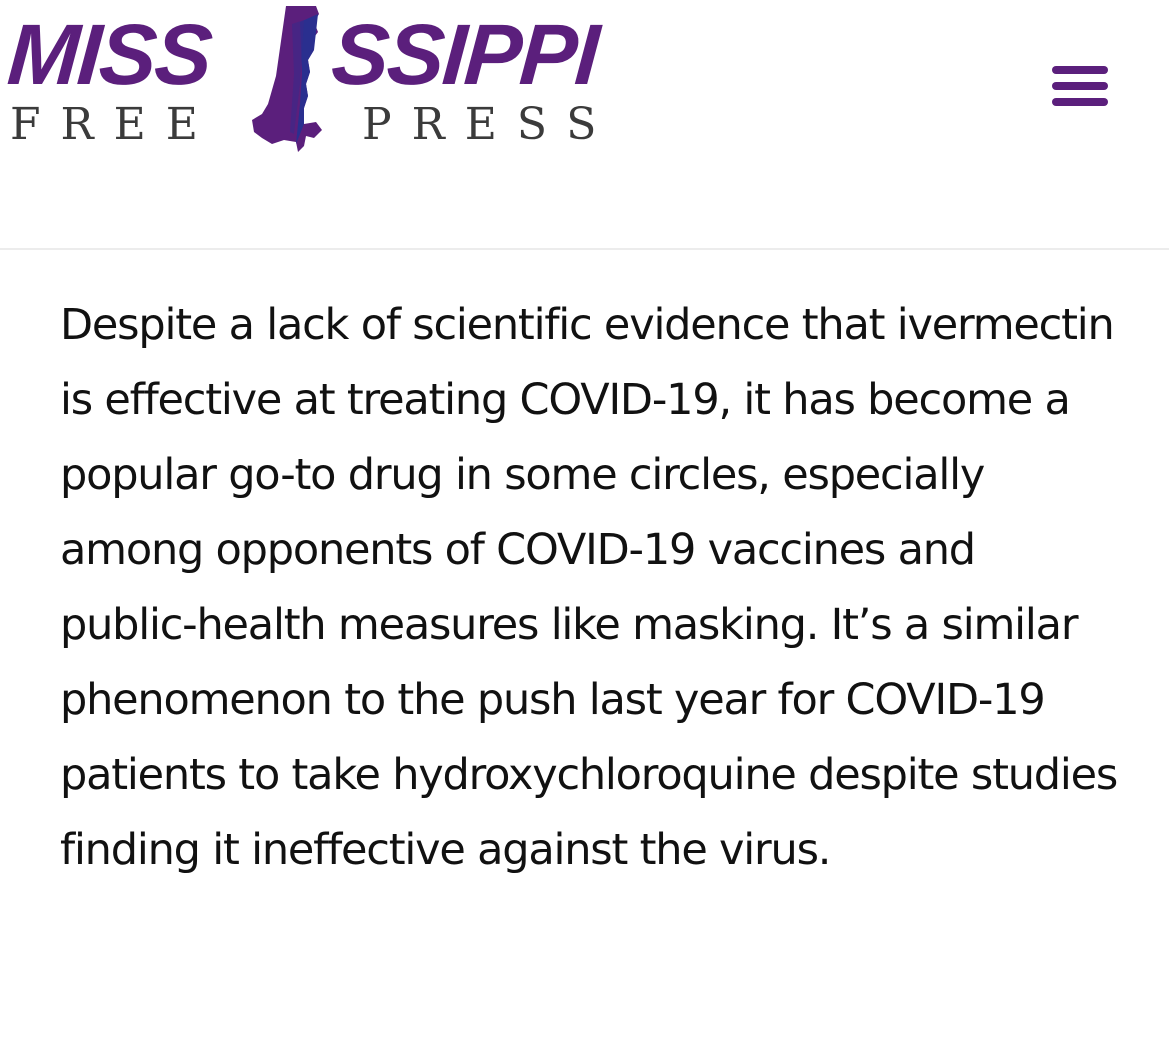 The height and width of the screenshot is (1043, 1169). Describe the element at coordinates (114, 124) in the screenshot. I see `logo-subtitle-left: FREE` at that location.